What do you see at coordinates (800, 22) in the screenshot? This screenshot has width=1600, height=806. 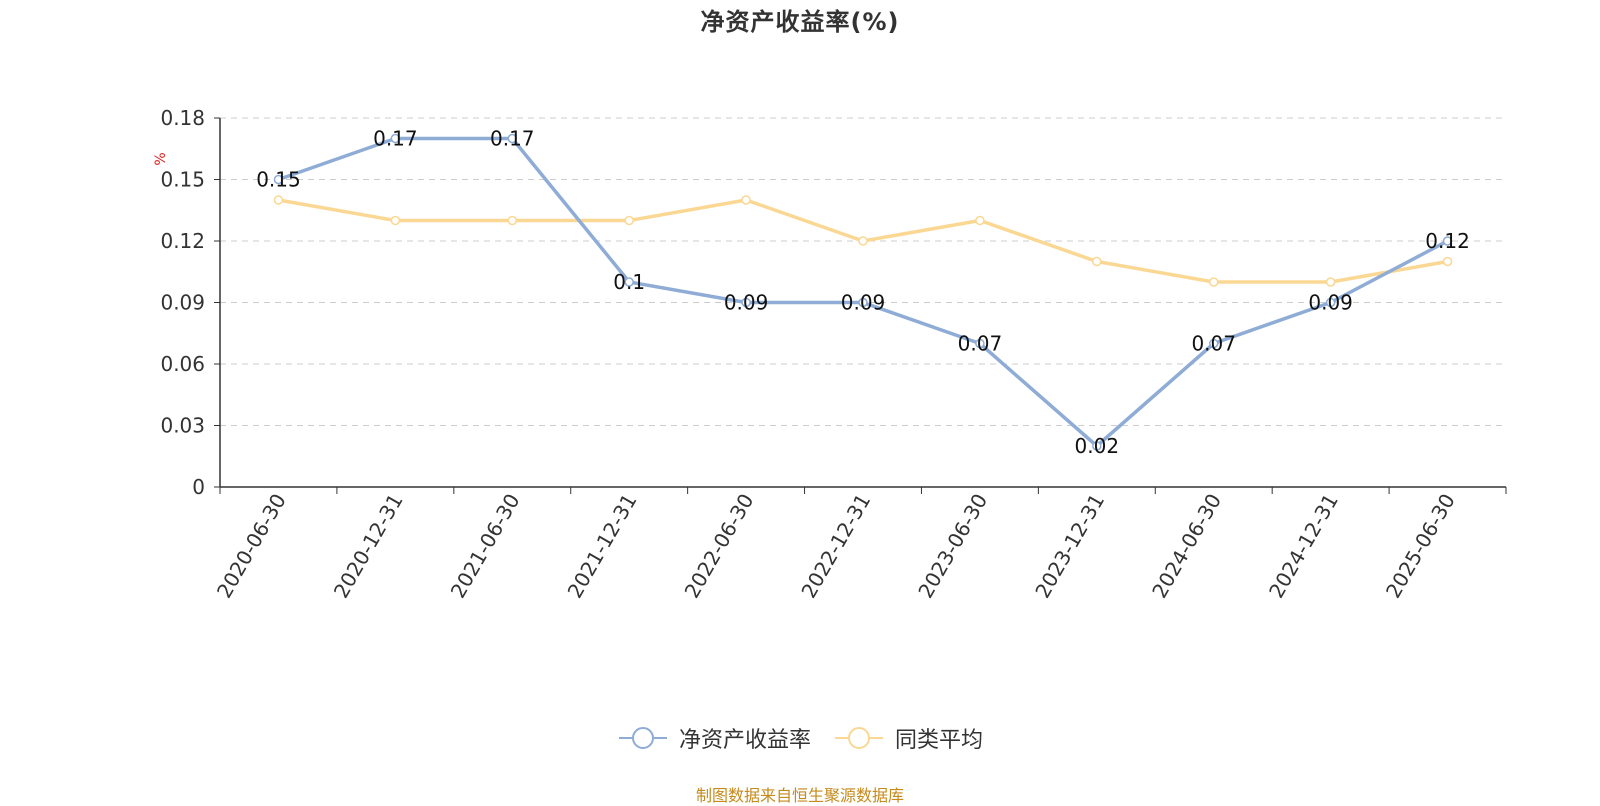 I see `chart-title: 净资产收益率(%)` at bounding box center [800, 22].